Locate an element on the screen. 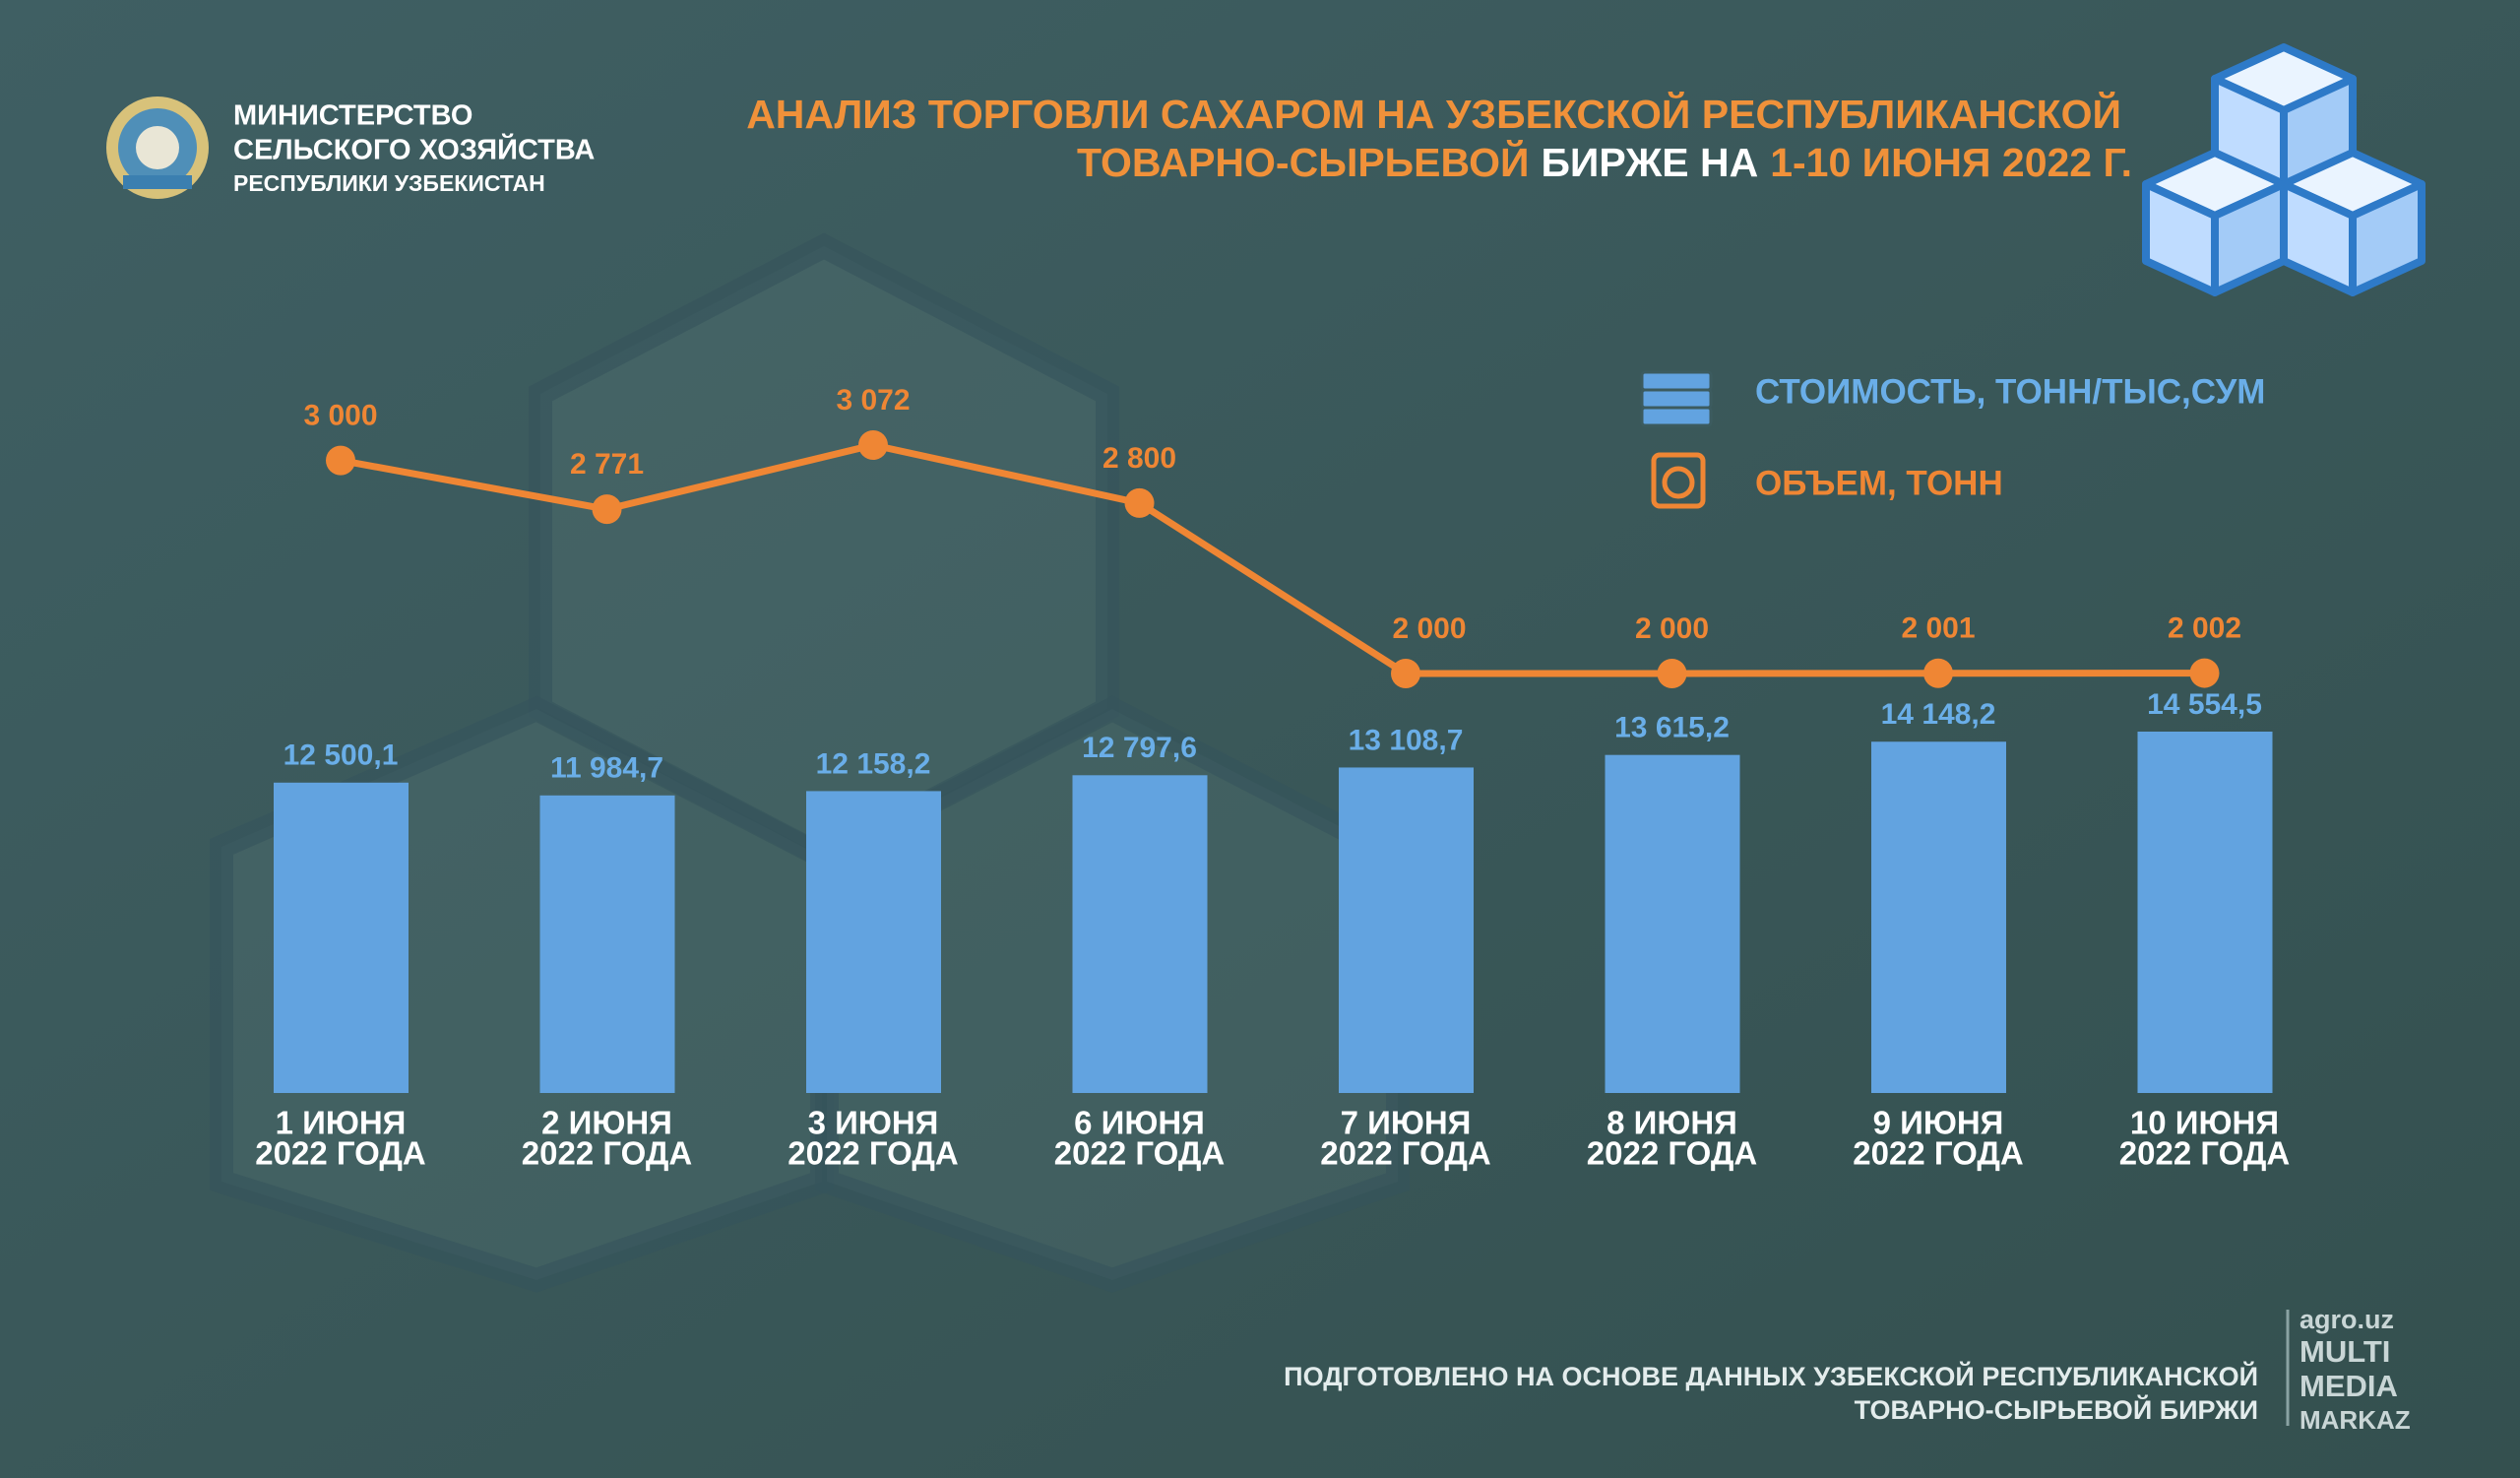 The image size is (2520, 1478). x-tick-label: 8 ИЮНЯ is located at coordinates (1671, 1123).